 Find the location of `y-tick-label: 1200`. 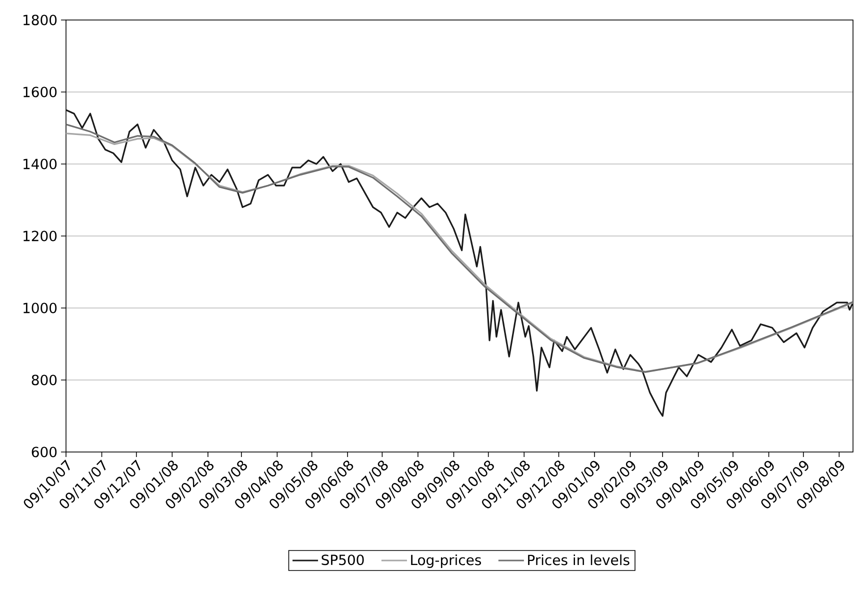

y-tick-label: 1200 is located at coordinates (40, 236).